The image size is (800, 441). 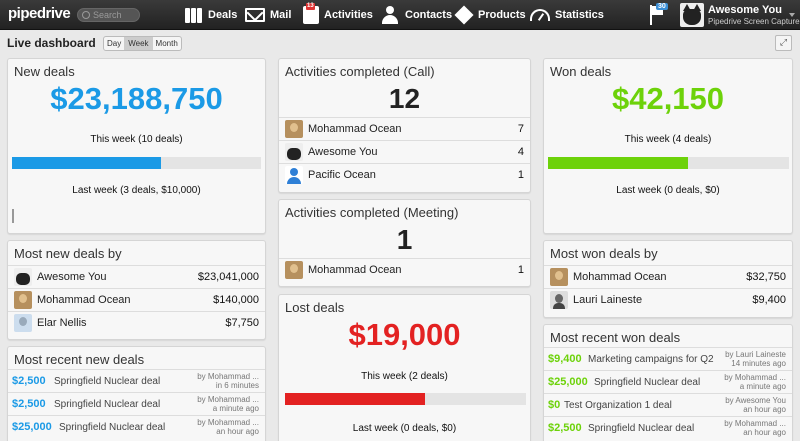 I want to click on meeting-activities-count: 1, so click(x=404, y=239).